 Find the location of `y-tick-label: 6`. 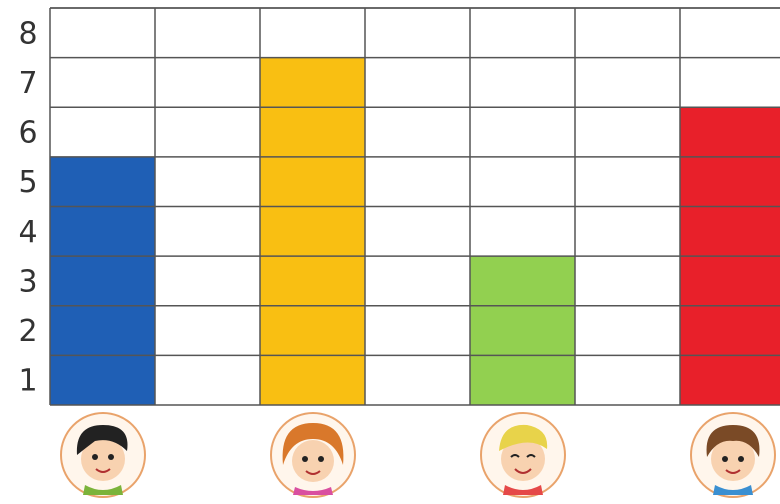

y-tick-label: 6 is located at coordinates (27, 133).